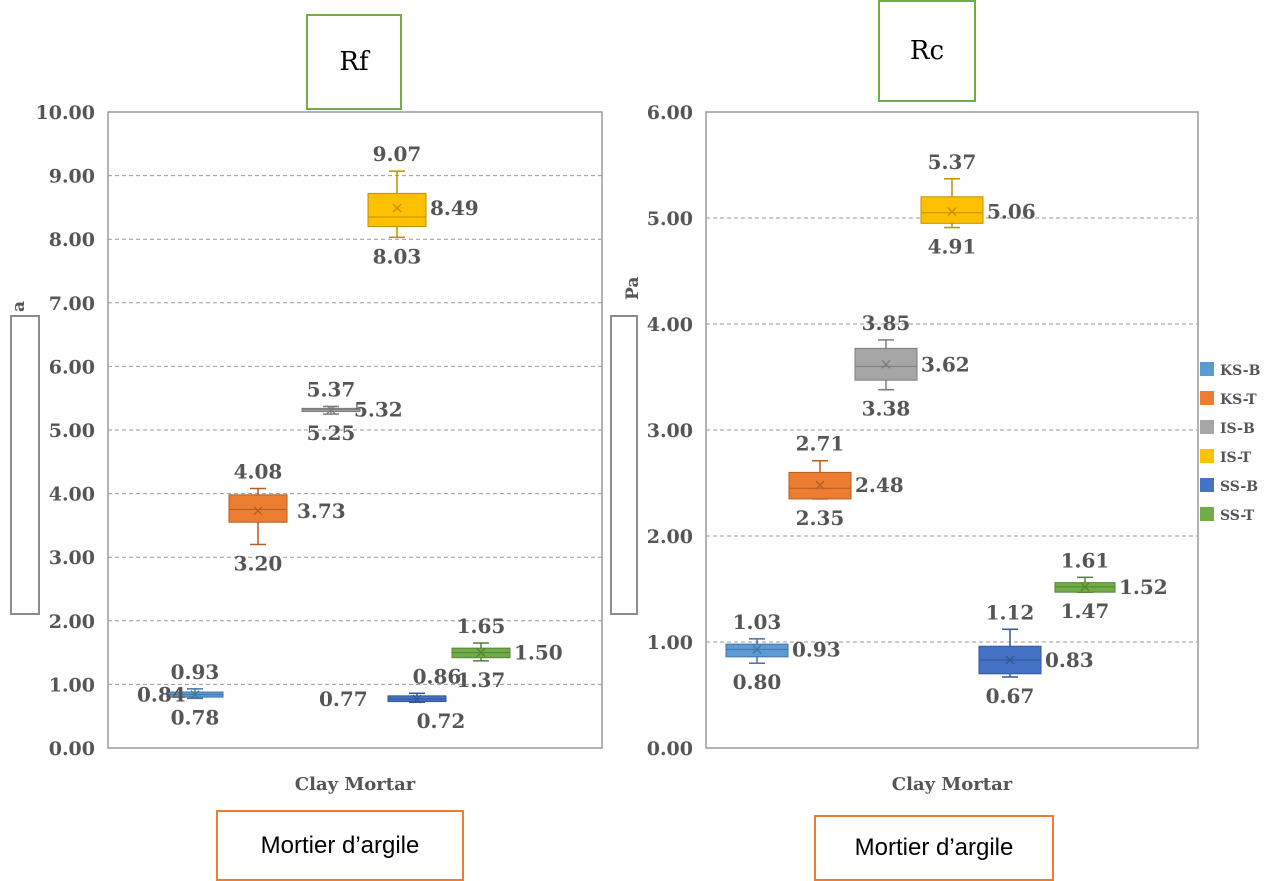 This screenshot has height=881, width=1276. What do you see at coordinates (481, 626) in the screenshot?
I see `max-label: 1.65` at bounding box center [481, 626].